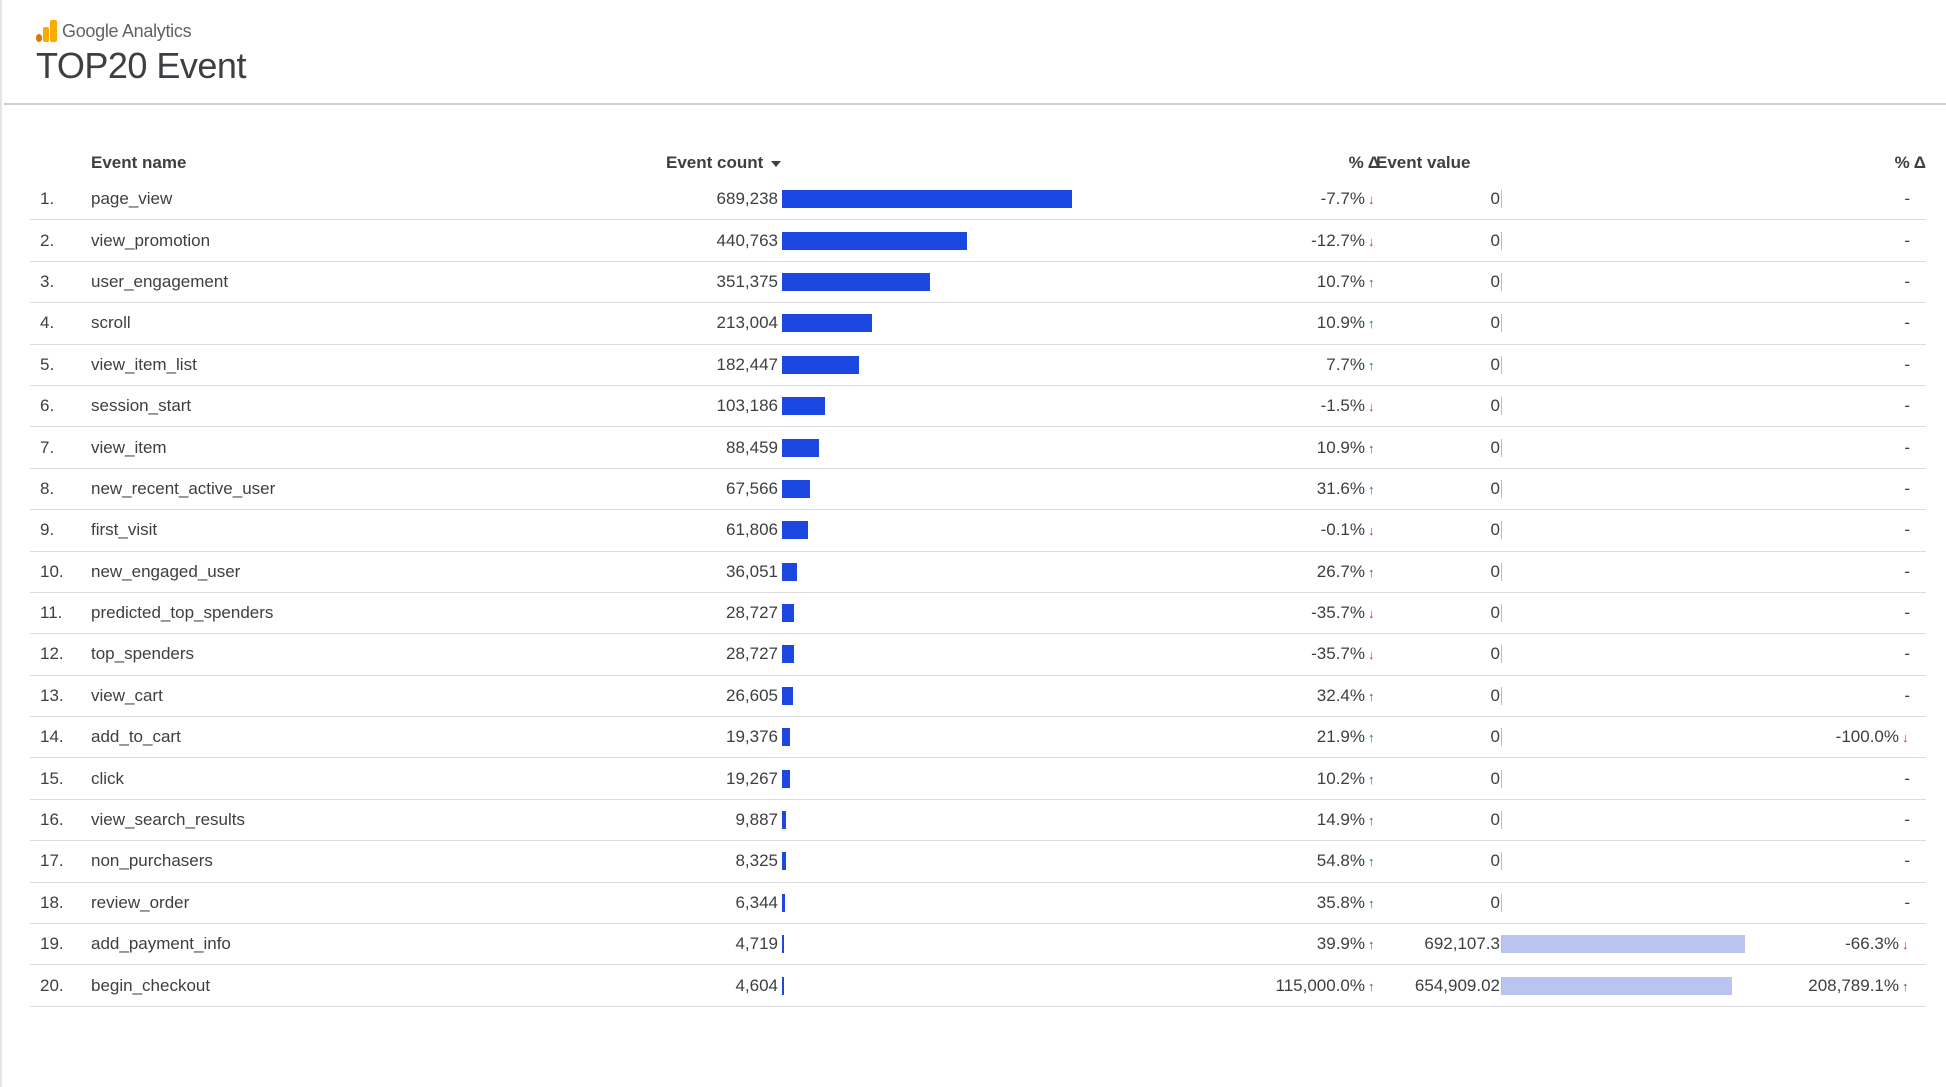 The width and height of the screenshot is (1946, 1087). What do you see at coordinates (1345, 902) in the screenshot?
I see `event-count-delta: 35.8% ↑` at bounding box center [1345, 902].